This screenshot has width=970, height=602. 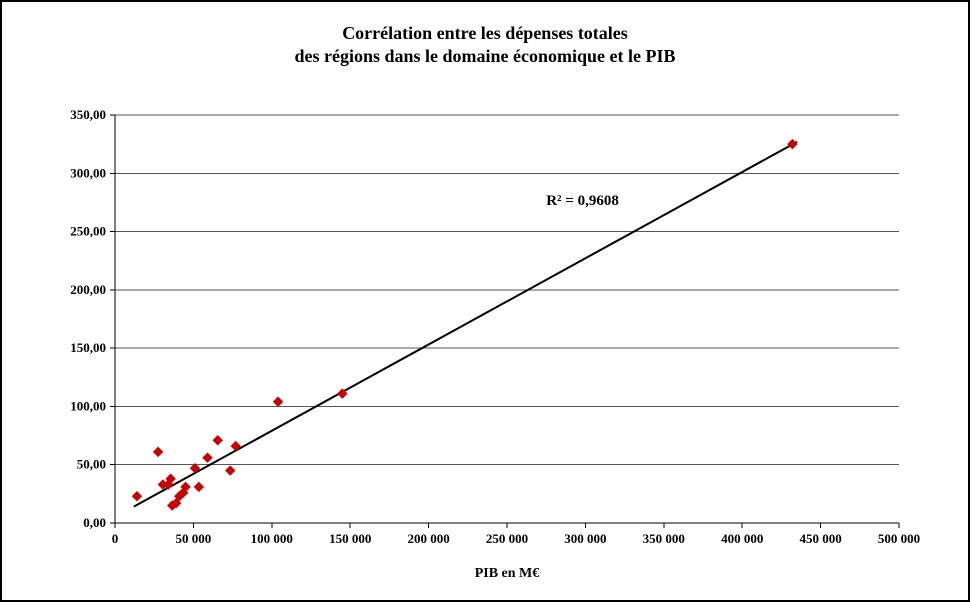 I want to click on x-tick-label: 50 000, so click(x=194, y=538).